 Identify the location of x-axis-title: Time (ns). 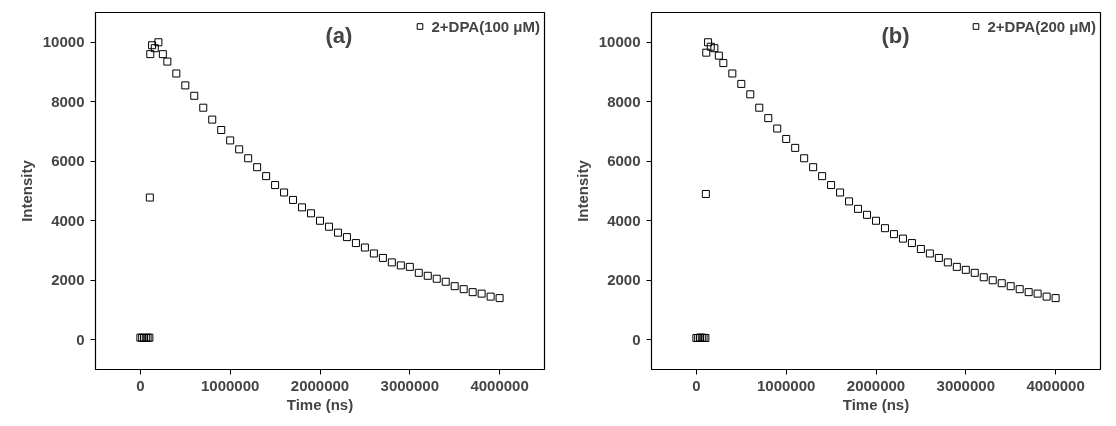
(320, 404).